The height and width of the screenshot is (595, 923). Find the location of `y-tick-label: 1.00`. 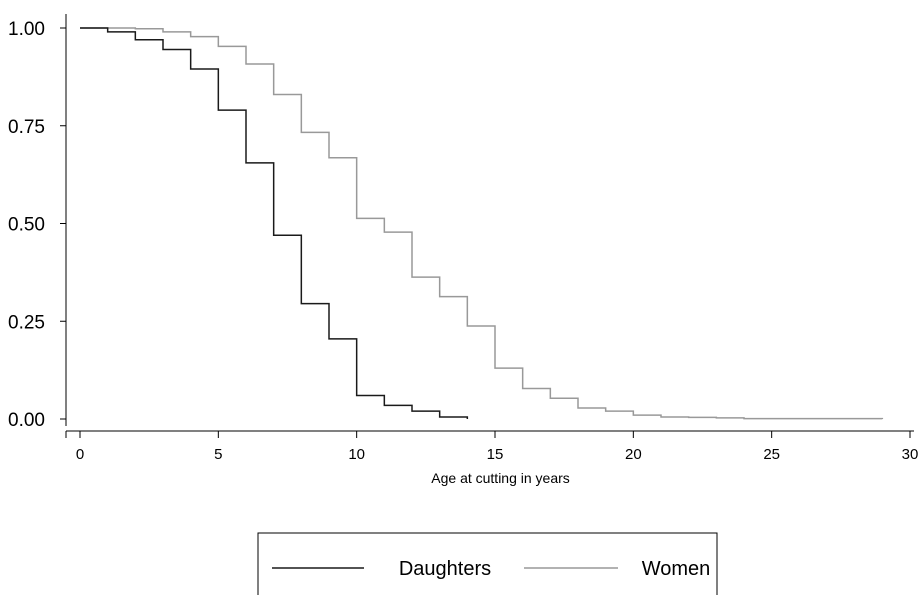

y-tick-label: 1.00 is located at coordinates (26, 29).